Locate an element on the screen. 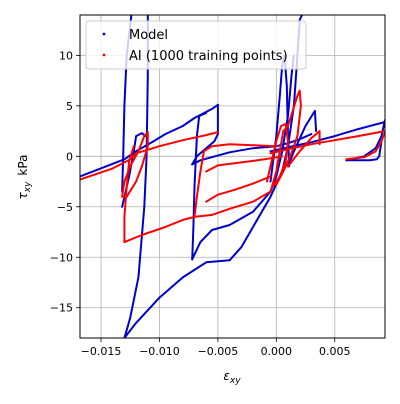 This screenshot has height=404, width=400. x-tick-label: −0.010 is located at coordinates (159, 351).